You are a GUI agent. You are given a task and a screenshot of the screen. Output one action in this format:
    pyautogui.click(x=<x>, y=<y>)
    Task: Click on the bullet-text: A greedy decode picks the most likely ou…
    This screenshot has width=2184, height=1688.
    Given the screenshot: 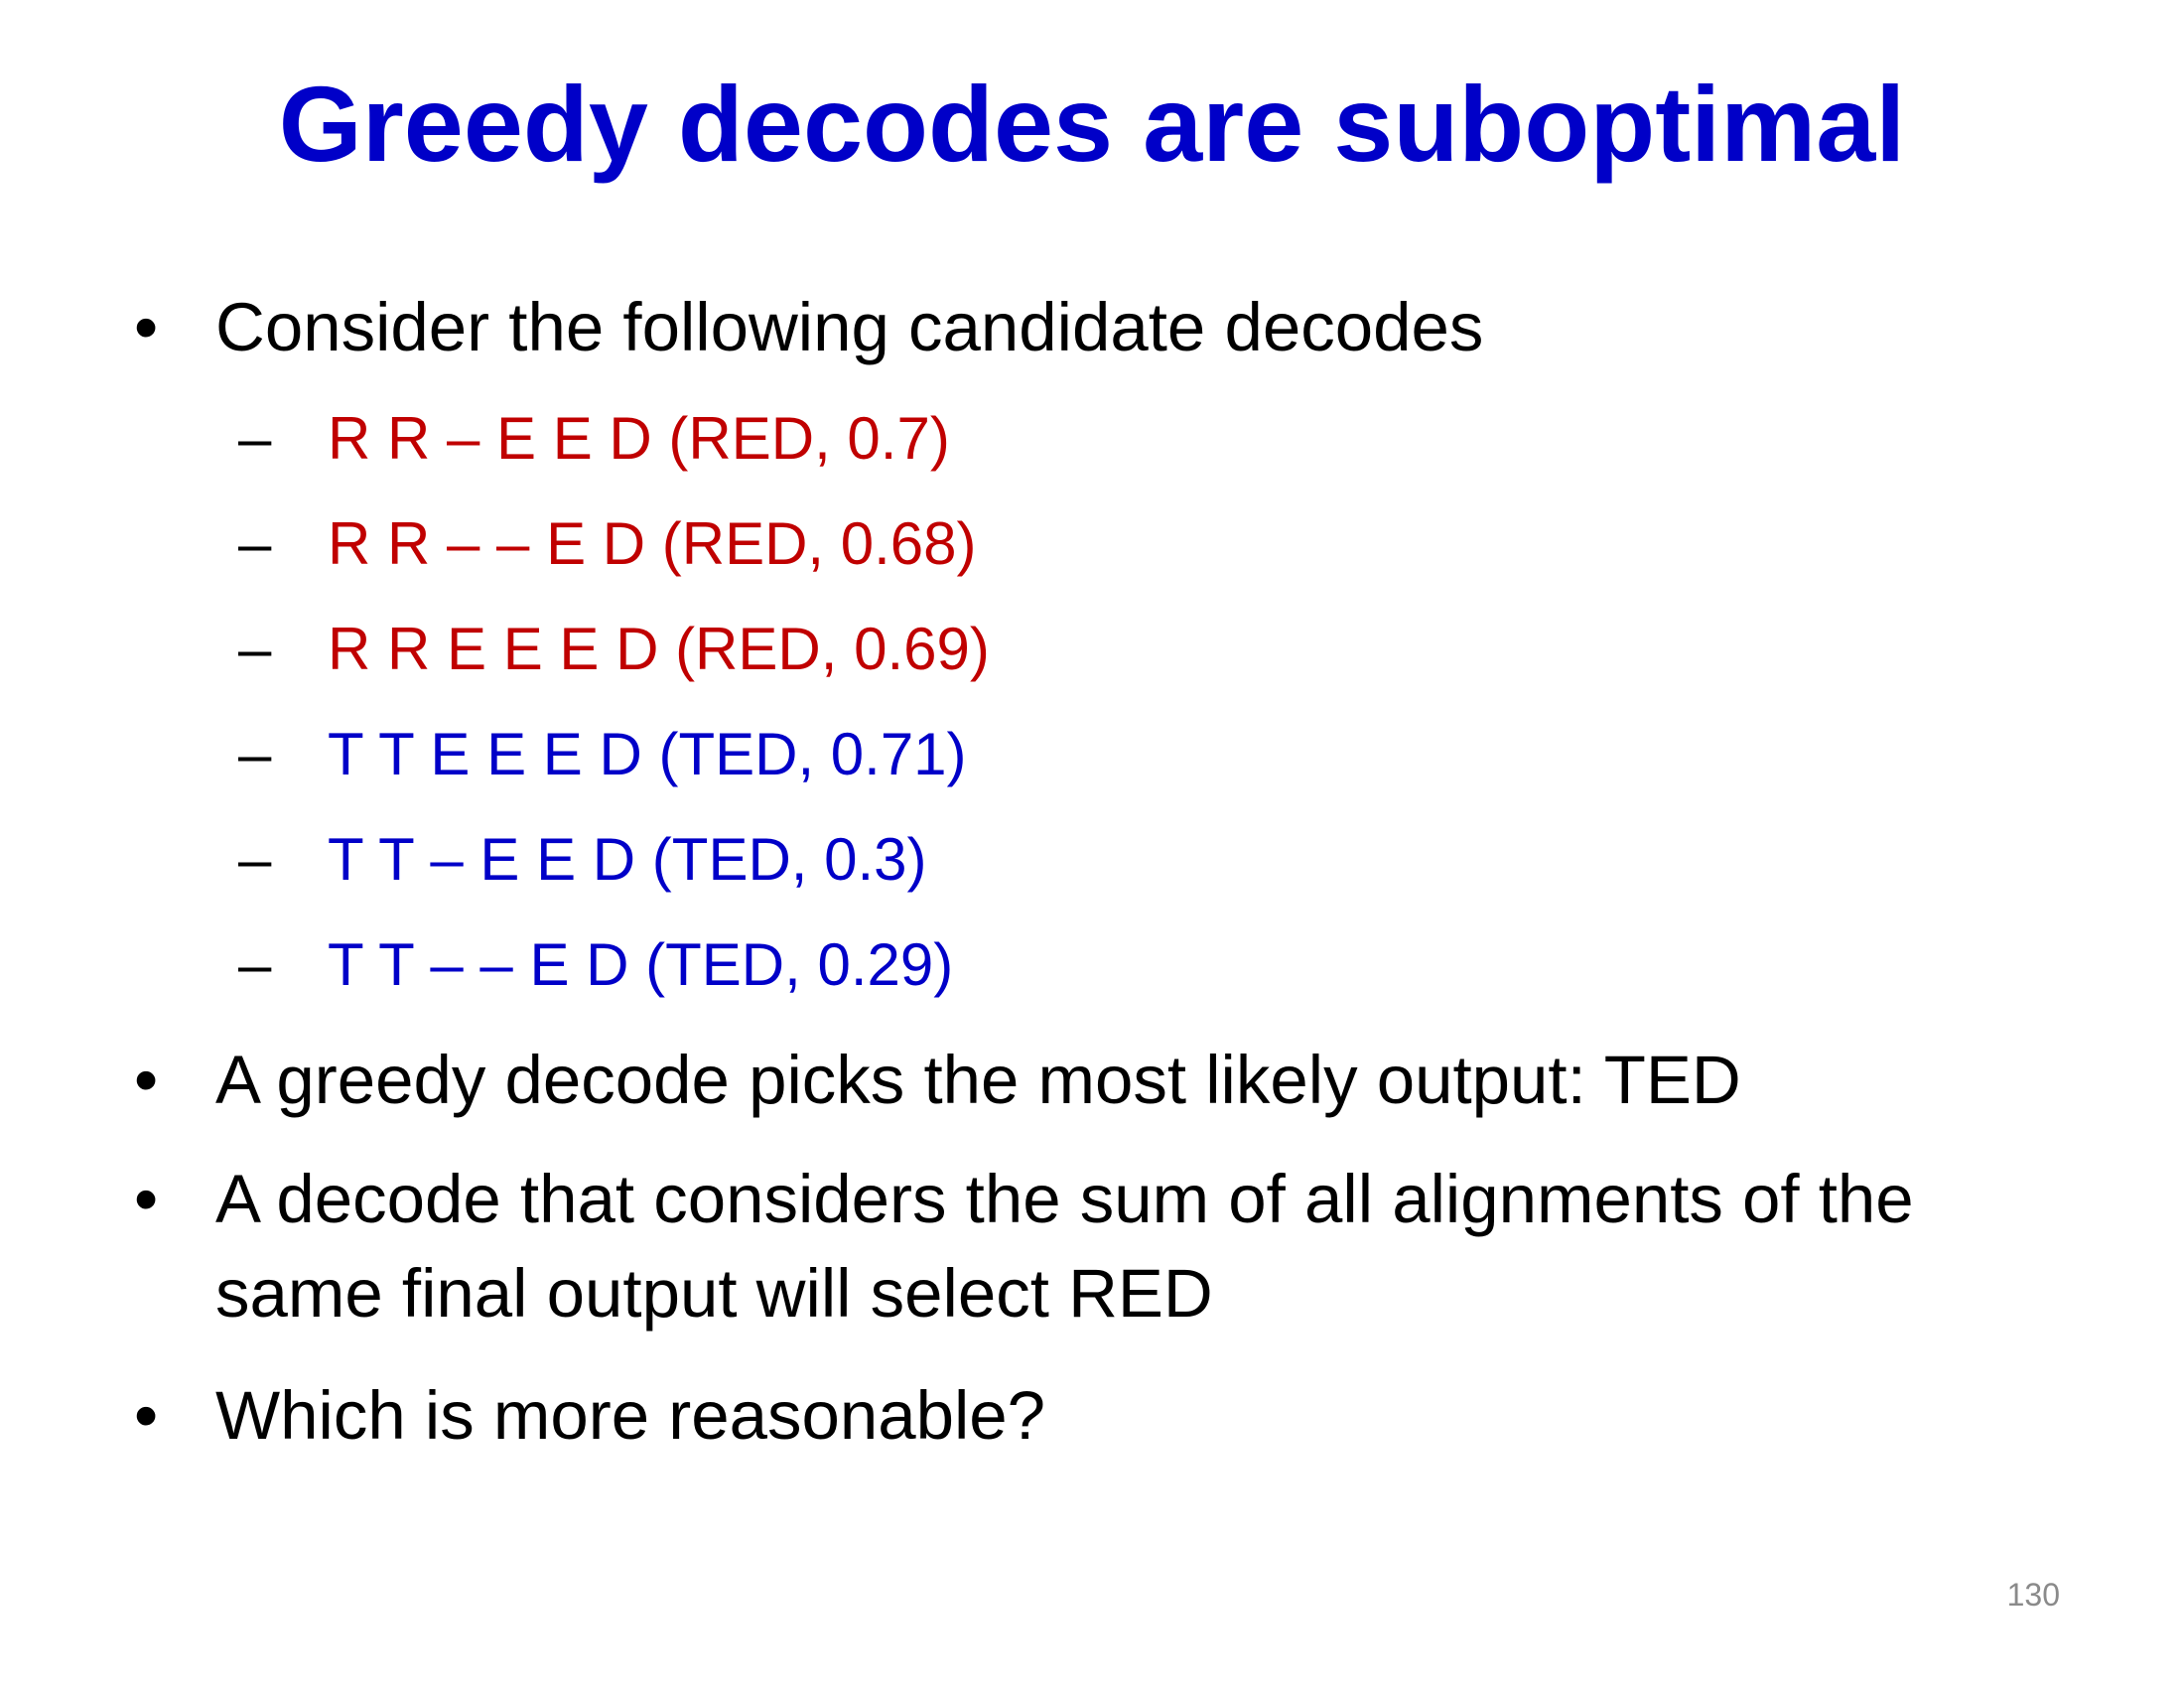 What is the action you would take?
    pyautogui.click(x=978, y=1080)
    